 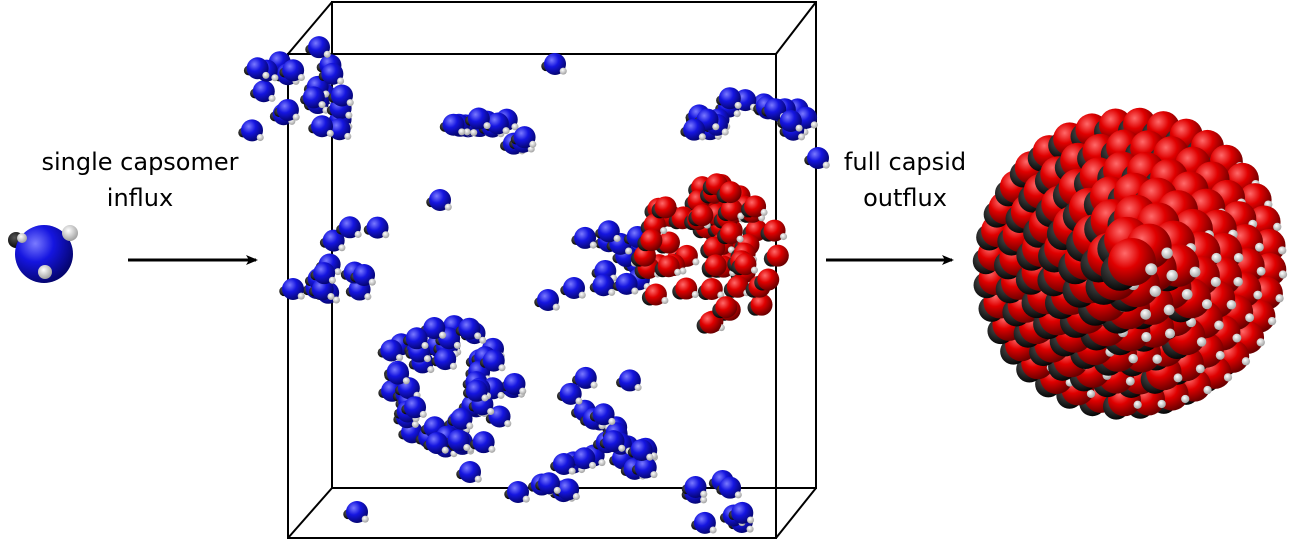 What do you see at coordinates (140, 162) in the screenshot?
I see `influx-label-line1: single capsomer` at bounding box center [140, 162].